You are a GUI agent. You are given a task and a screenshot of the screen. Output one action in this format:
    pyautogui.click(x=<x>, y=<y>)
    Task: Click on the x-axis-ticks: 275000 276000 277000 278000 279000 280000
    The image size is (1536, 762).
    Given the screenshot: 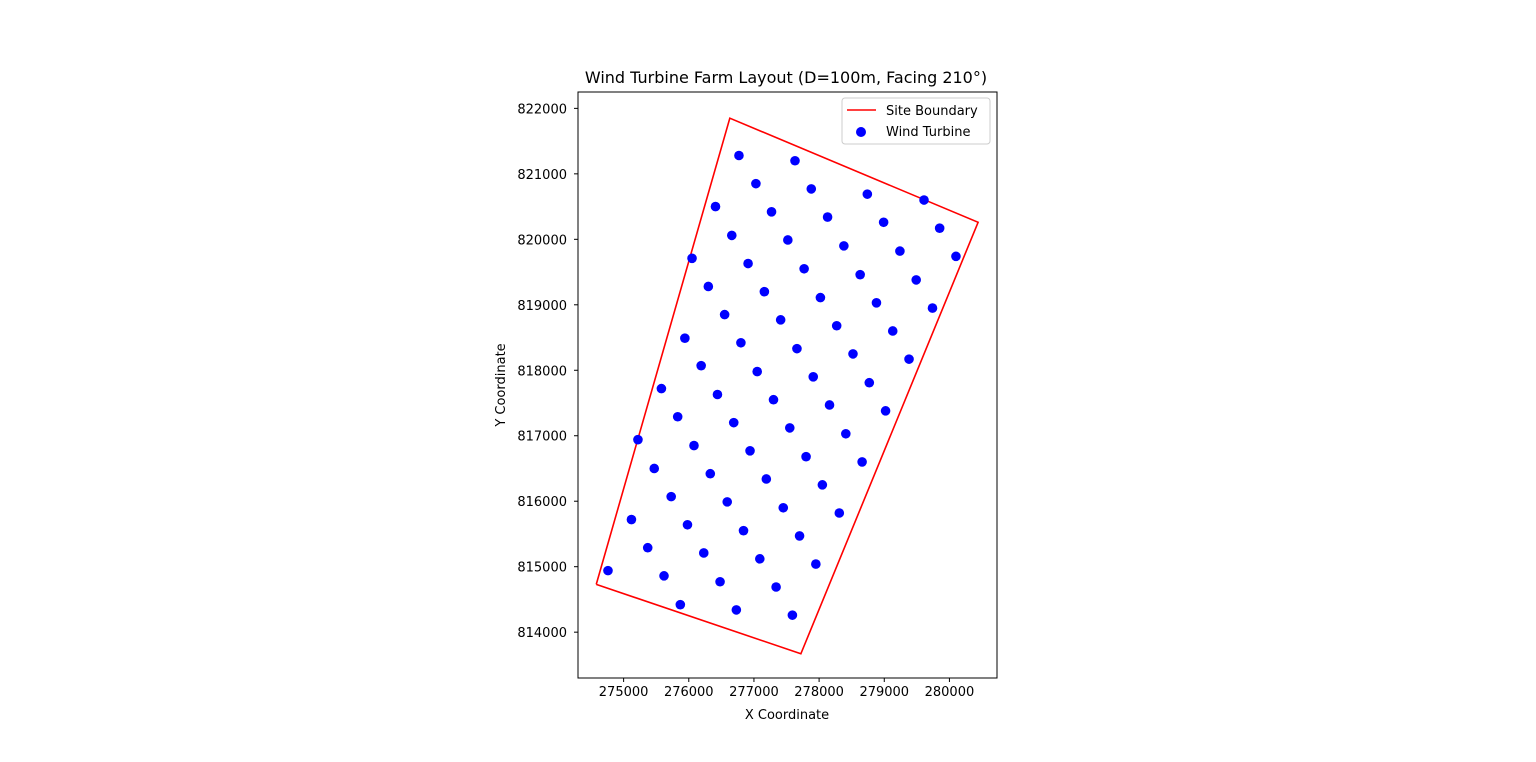 What is the action you would take?
    pyautogui.click(x=786, y=689)
    